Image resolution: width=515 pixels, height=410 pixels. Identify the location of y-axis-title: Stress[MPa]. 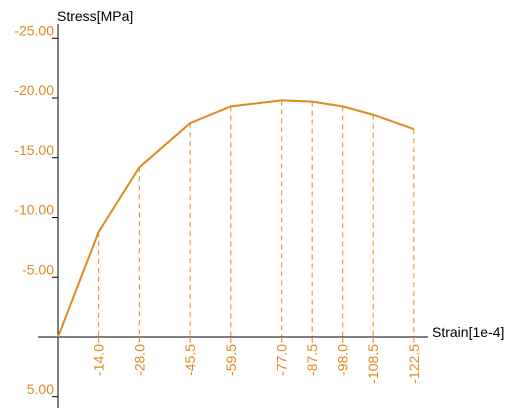
(95, 16).